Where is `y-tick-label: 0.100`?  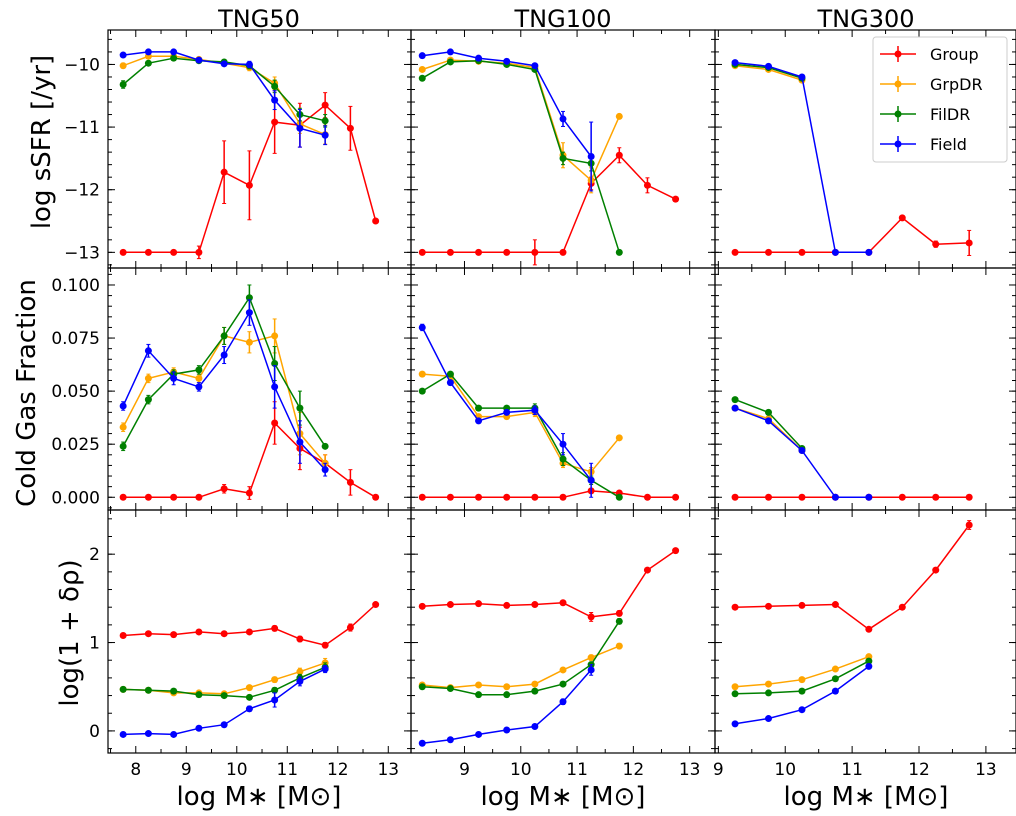 y-tick-label: 0.100 is located at coordinates (75, 286).